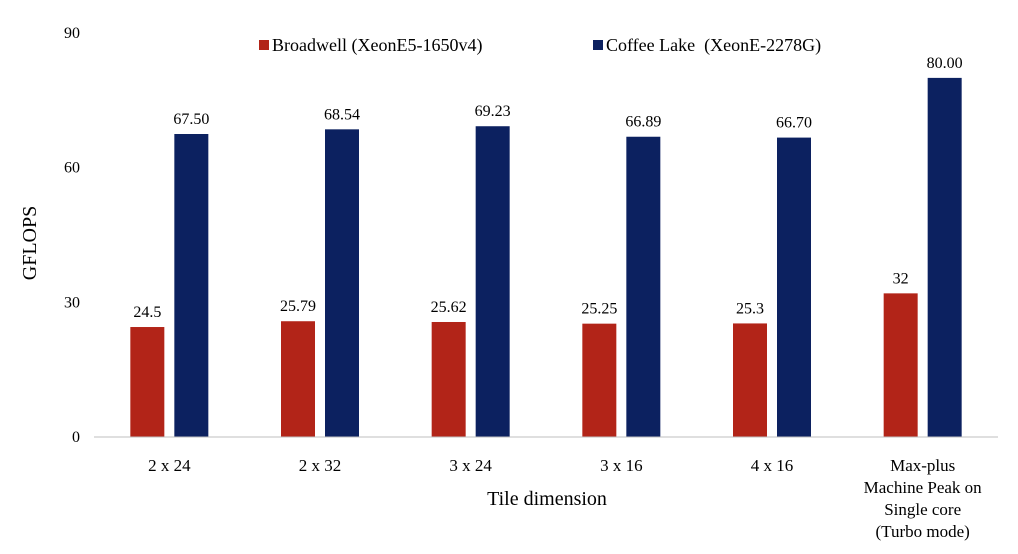 The image size is (1018, 554). What do you see at coordinates (643, 122) in the screenshot?
I see `data-label: 66.89` at bounding box center [643, 122].